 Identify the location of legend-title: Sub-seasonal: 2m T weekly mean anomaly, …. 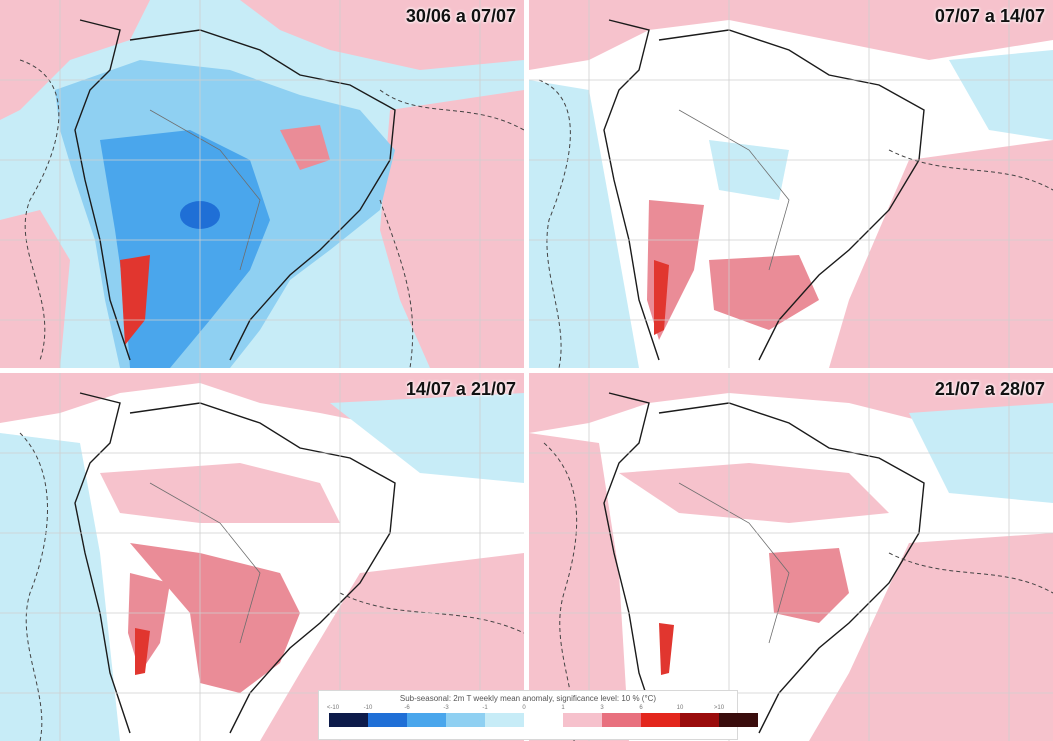
(528, 698).